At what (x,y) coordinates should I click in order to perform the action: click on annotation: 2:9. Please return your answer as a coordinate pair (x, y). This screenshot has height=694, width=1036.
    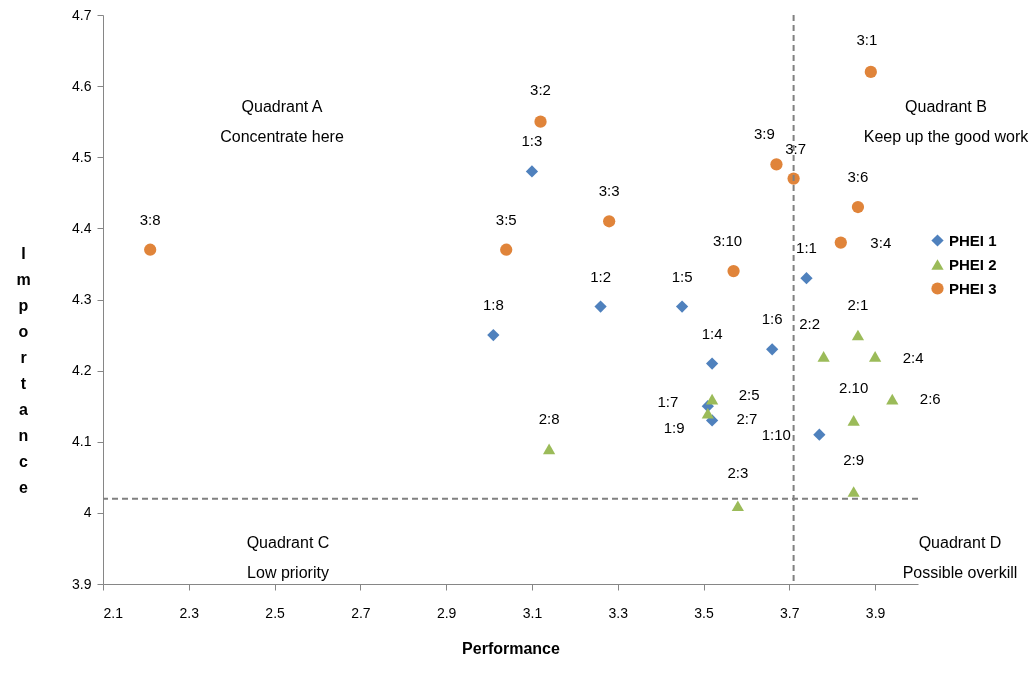
    Looking at the image, I should click on (854, 459).